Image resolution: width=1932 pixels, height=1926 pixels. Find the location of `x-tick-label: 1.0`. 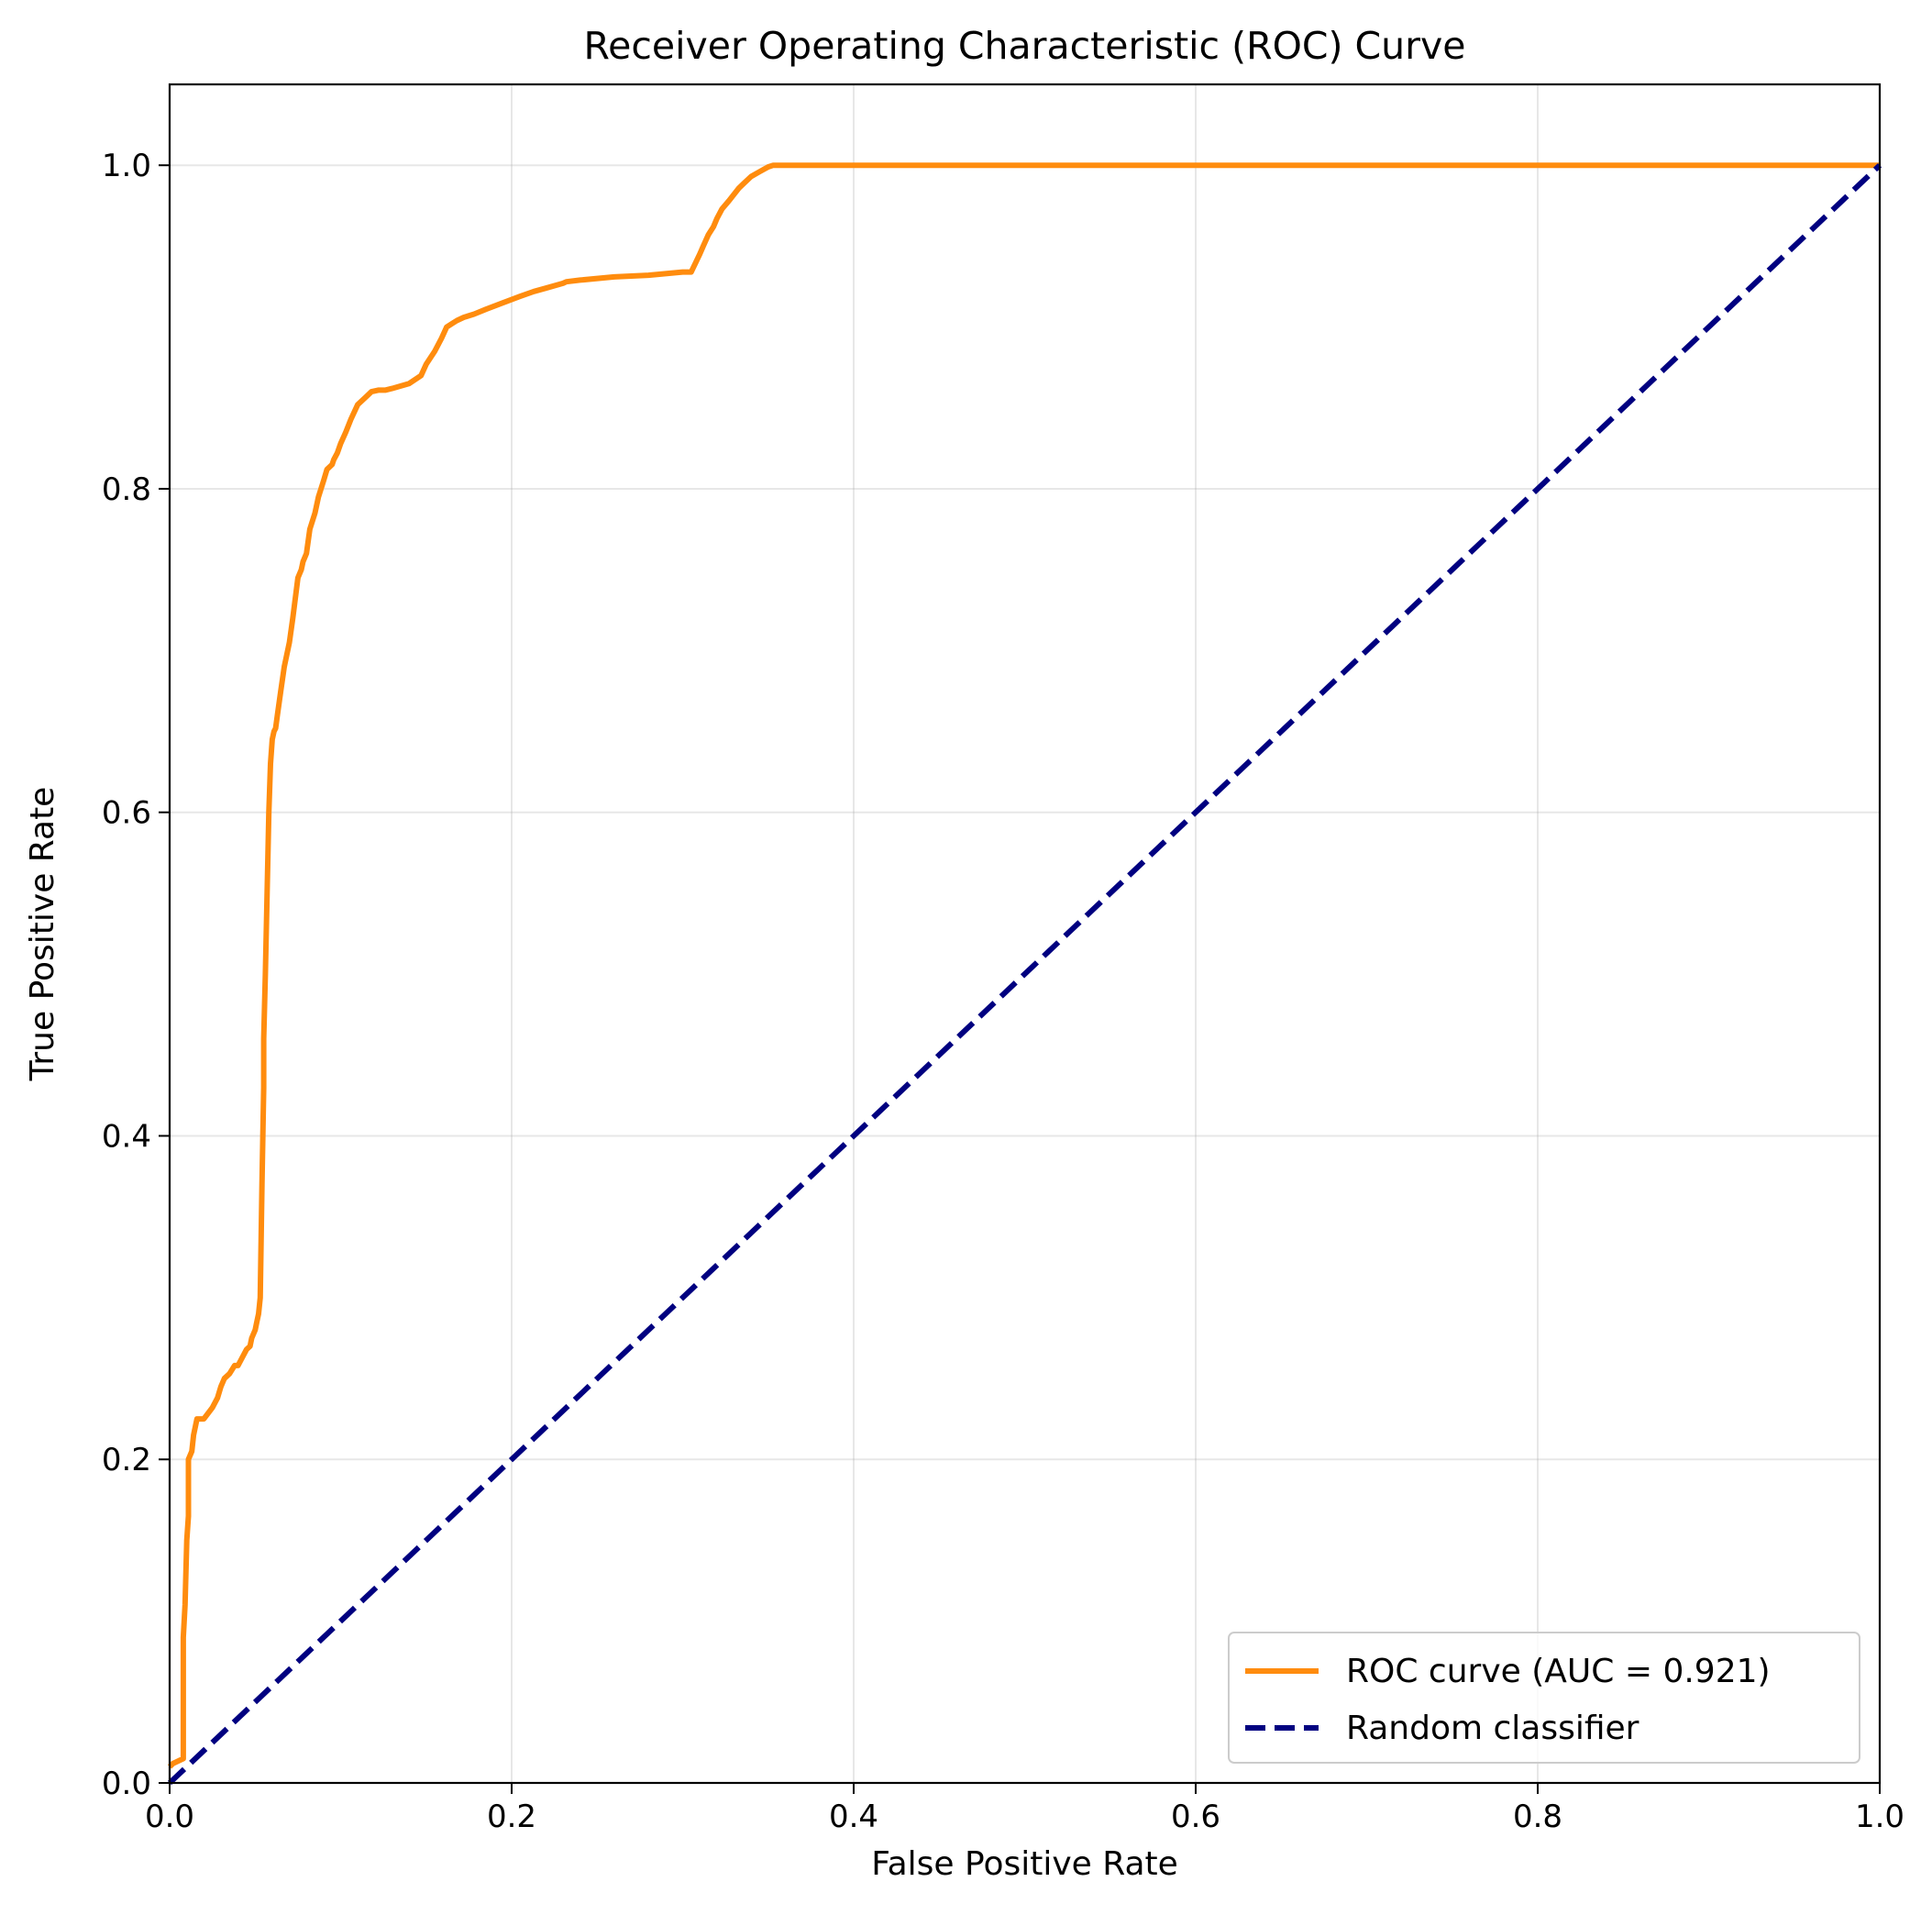

x-tick-label: 1.0 is located at coordinates (1879, 1817).